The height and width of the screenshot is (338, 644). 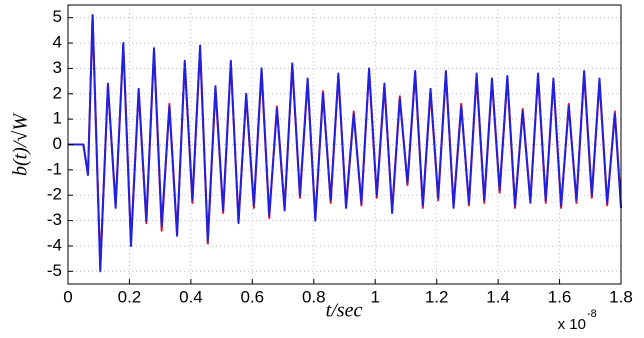 What do you see at coordinates (54, 219) in the screenshot?
I see `y-tick-label: -3` at bounding box center [54, 219].